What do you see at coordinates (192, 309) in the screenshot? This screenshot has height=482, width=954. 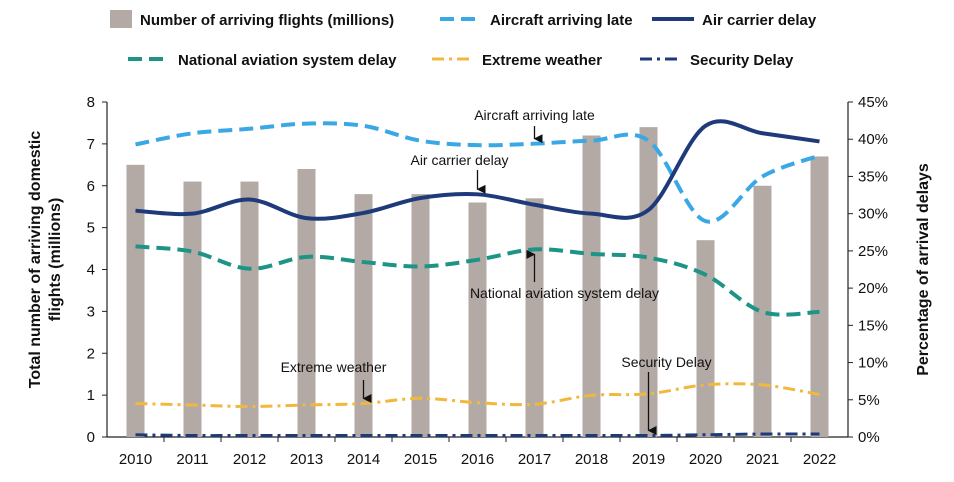 I see `bar-2011` at bounding box center [192, 309].